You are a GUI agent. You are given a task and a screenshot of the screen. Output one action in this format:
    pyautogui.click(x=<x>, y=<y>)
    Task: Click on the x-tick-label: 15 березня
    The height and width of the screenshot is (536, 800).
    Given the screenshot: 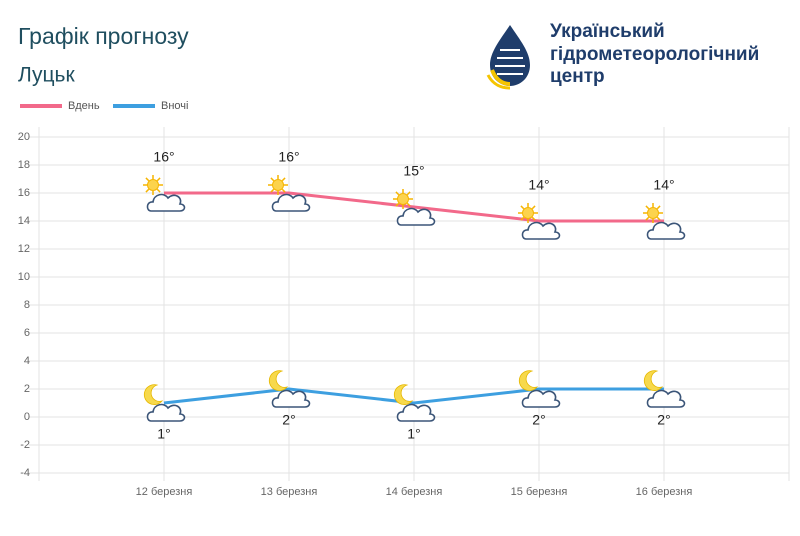 What is the action you would take?
    pyautogui.click(x=539, y=492)
    